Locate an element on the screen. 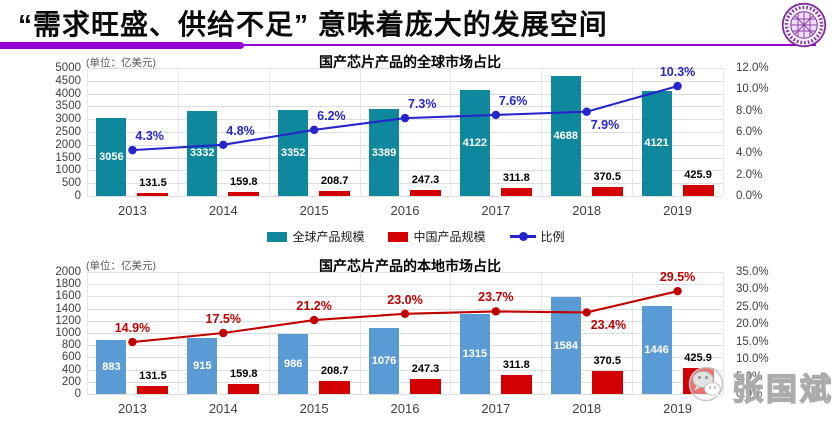  y-axis-tick-label: 0 is located at coordinates (77, 196).